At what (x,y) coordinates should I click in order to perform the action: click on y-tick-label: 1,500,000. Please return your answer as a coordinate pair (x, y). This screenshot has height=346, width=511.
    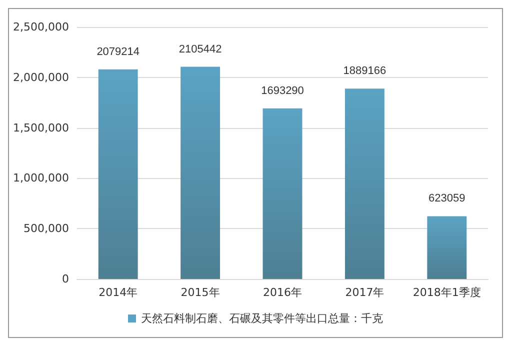
    Looking at the image, I should click on (41, 127).